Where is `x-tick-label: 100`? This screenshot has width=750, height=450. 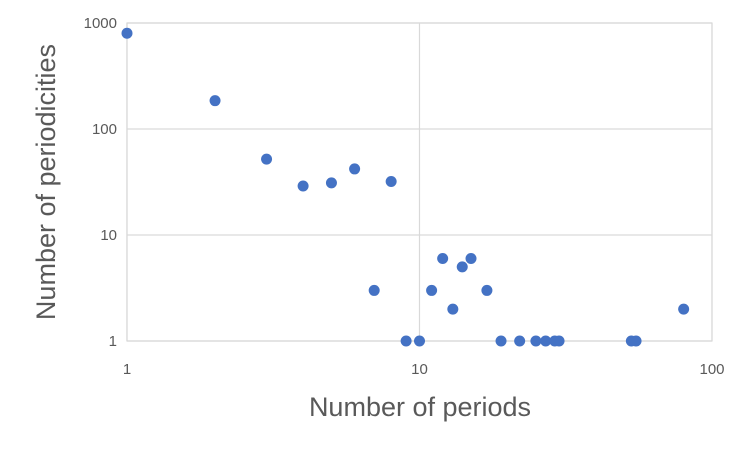 x-tick-label: 100 is located at coordinates (711, 369).